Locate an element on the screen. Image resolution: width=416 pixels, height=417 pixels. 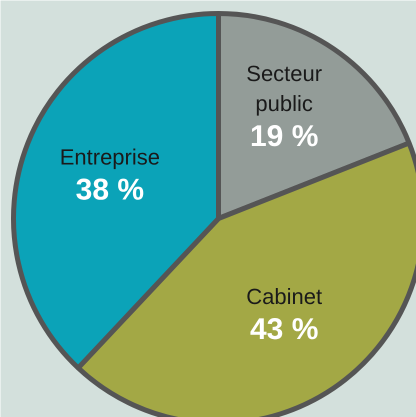
slice-label: Cabinet is located at coordinates (284, 297).